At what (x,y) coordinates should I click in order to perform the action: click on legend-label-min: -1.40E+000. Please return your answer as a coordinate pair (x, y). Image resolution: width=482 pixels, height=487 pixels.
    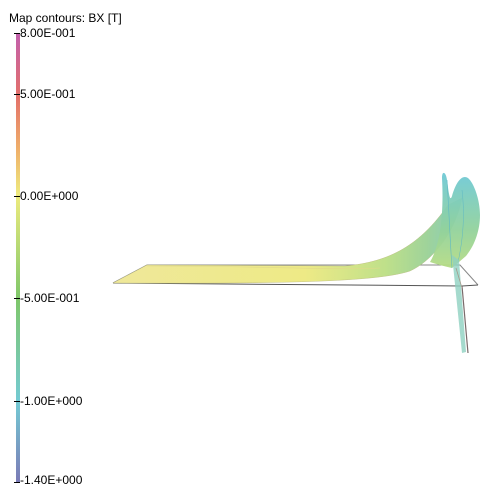
    Looking at the image, I should click on (51, 480).